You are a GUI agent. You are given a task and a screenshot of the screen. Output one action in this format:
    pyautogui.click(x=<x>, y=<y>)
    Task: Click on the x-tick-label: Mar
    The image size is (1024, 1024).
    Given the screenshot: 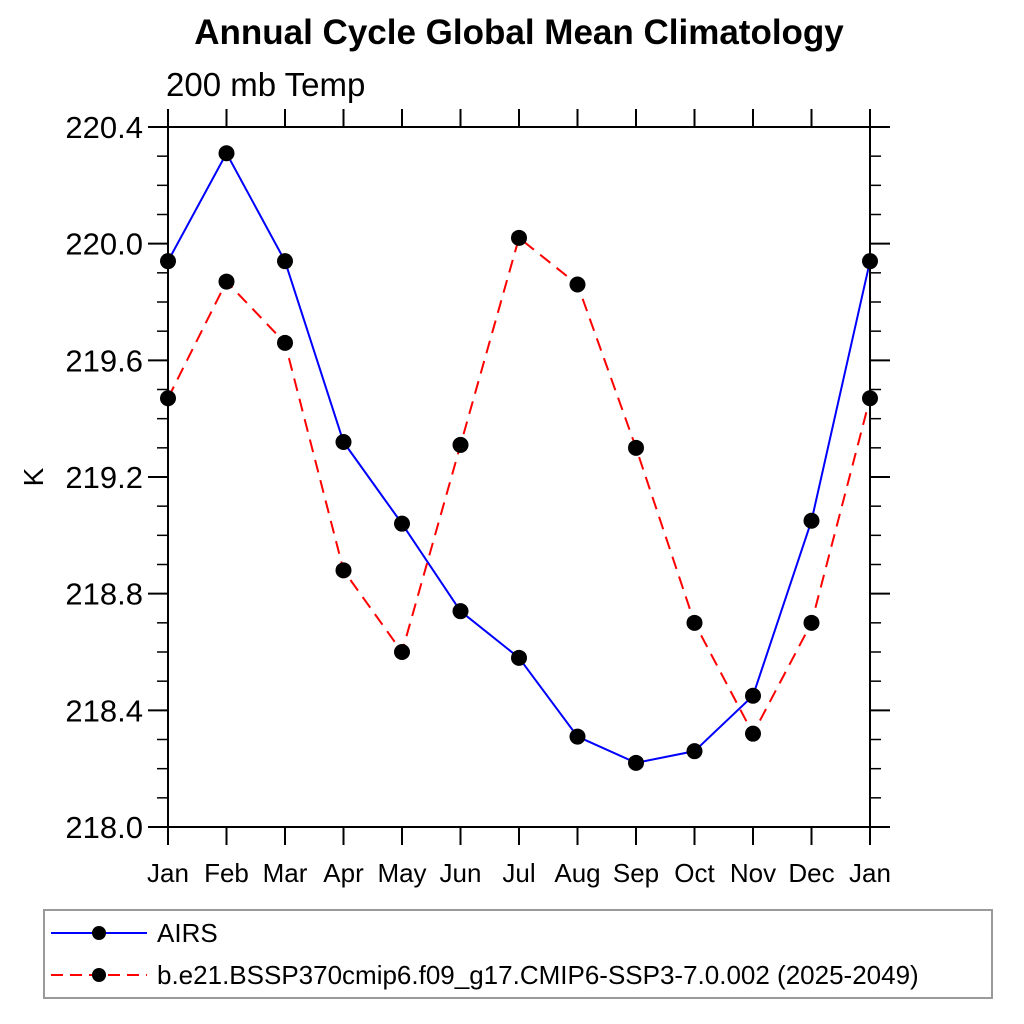 What is the action you would take?
    pyautogui.click(x=285, y=873)
    